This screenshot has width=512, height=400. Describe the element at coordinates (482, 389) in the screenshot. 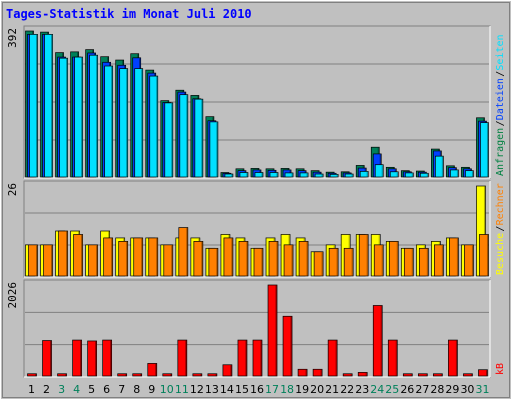

I see `x-tick-label-day-31: 31` at that location.